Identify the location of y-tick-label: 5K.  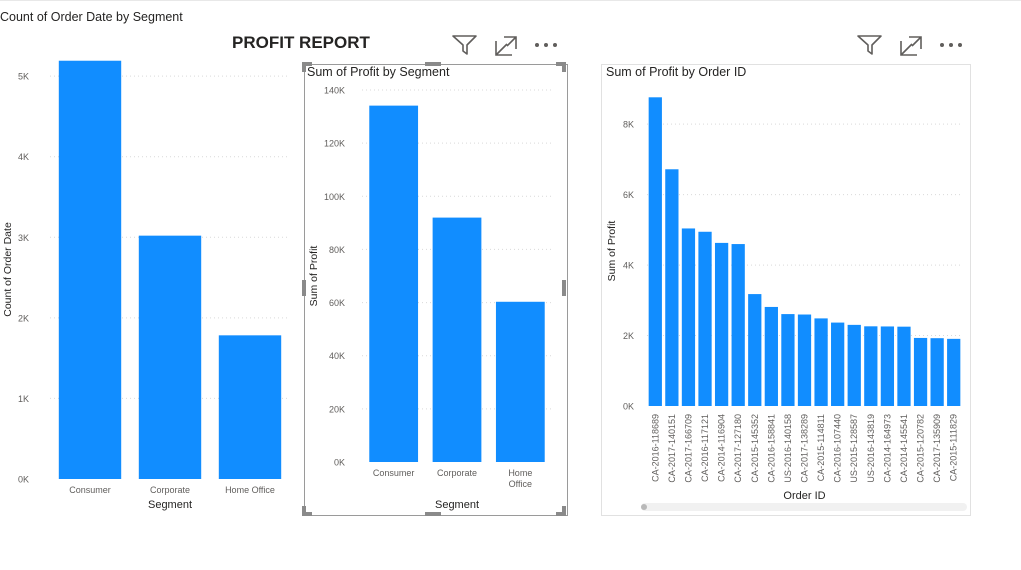
(23, 77).